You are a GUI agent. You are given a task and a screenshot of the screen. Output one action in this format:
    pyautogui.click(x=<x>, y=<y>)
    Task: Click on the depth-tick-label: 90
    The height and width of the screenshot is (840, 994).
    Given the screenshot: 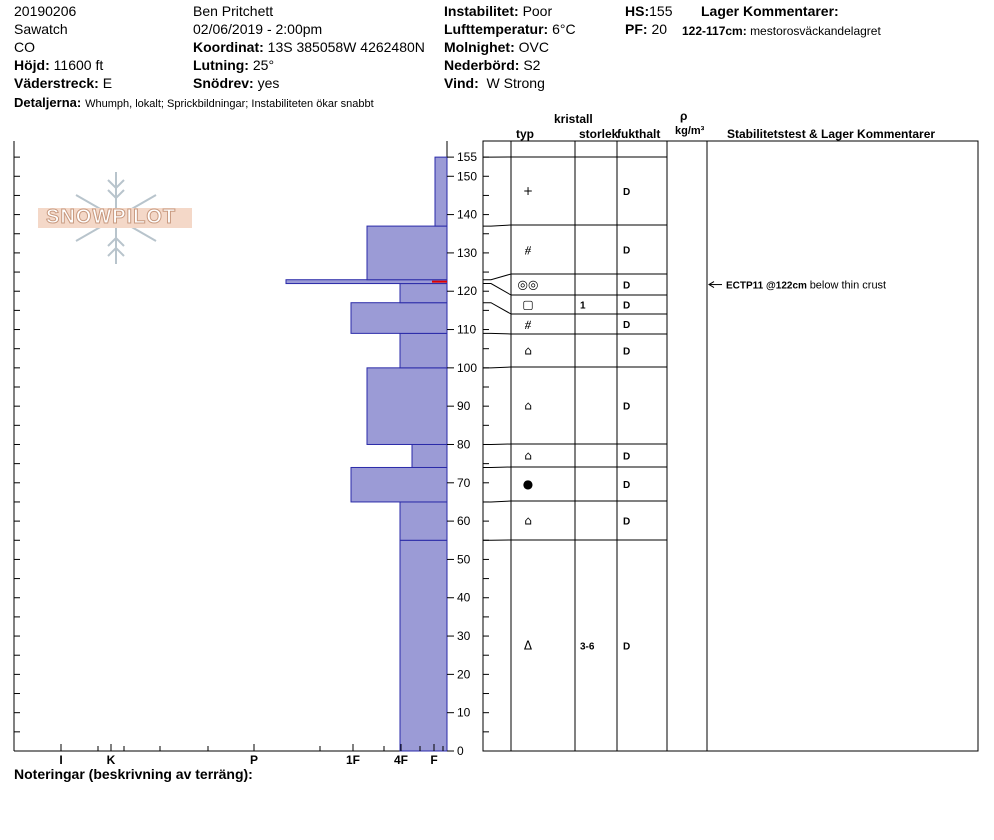 What is the action you would take?
    pyautogui.click(x=464, y=406)
    